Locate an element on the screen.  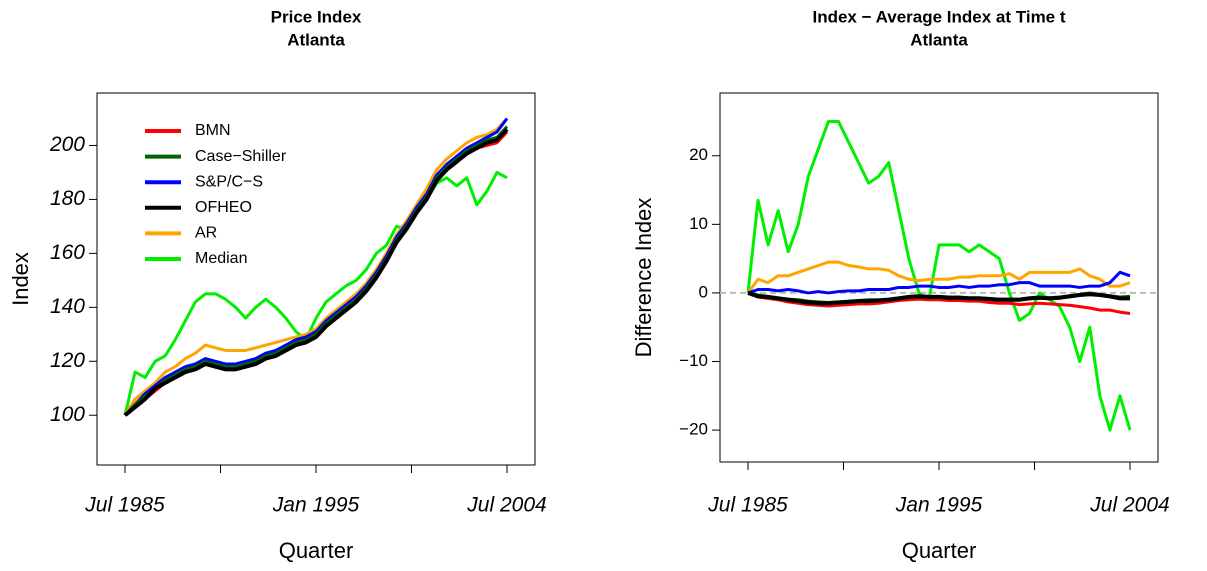
legend-label: Case−Shiller is located at coordinates (241, 156).